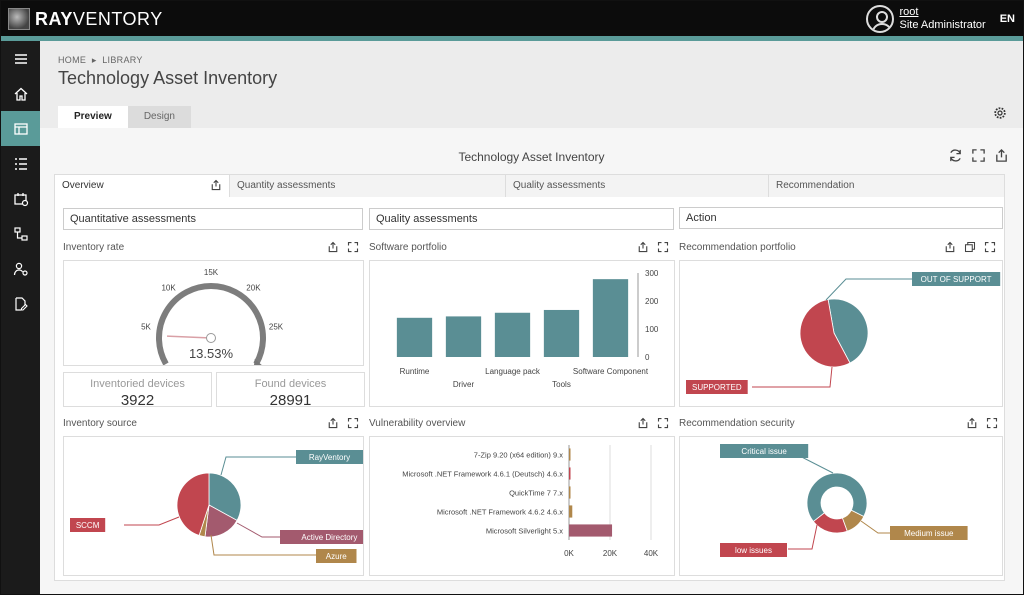 The image size is (1024, 595). I want to click on breadcrumb-library: LIBRARY, so click(122, 60).